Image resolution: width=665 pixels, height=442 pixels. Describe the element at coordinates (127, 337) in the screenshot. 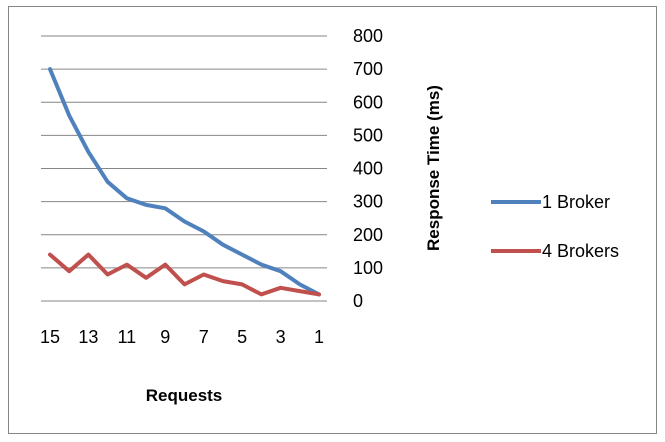

I see `x-tick-label: 11` at that location.